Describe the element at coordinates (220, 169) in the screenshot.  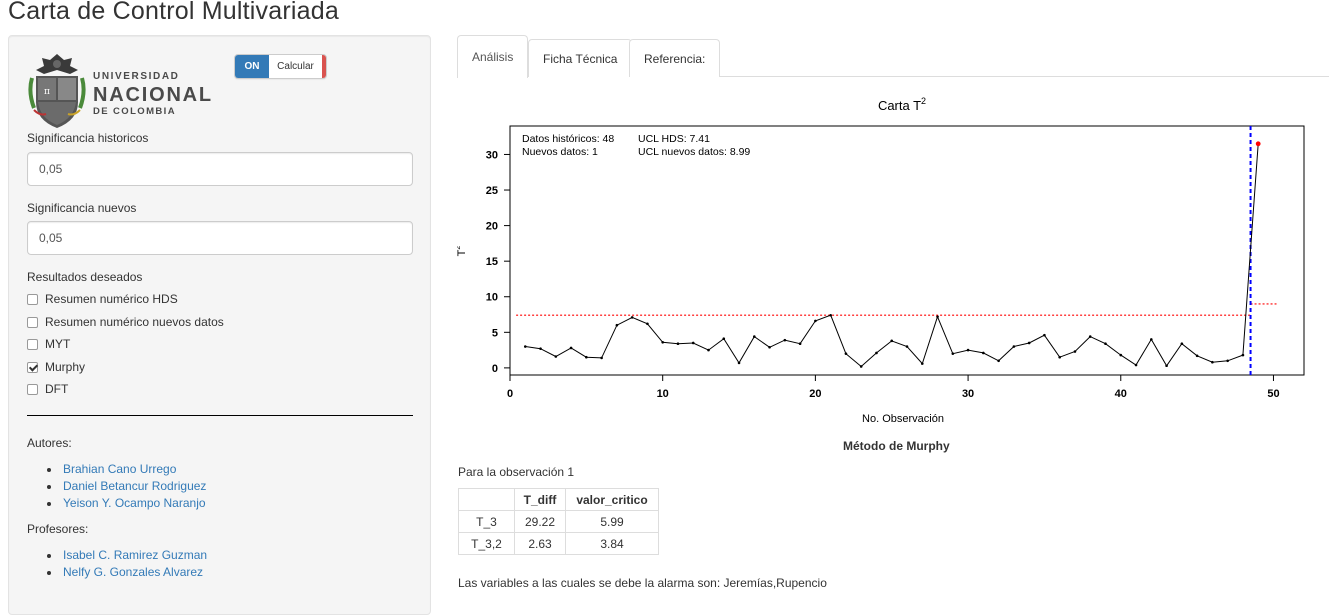
I see `sig-hist-input` at that location.